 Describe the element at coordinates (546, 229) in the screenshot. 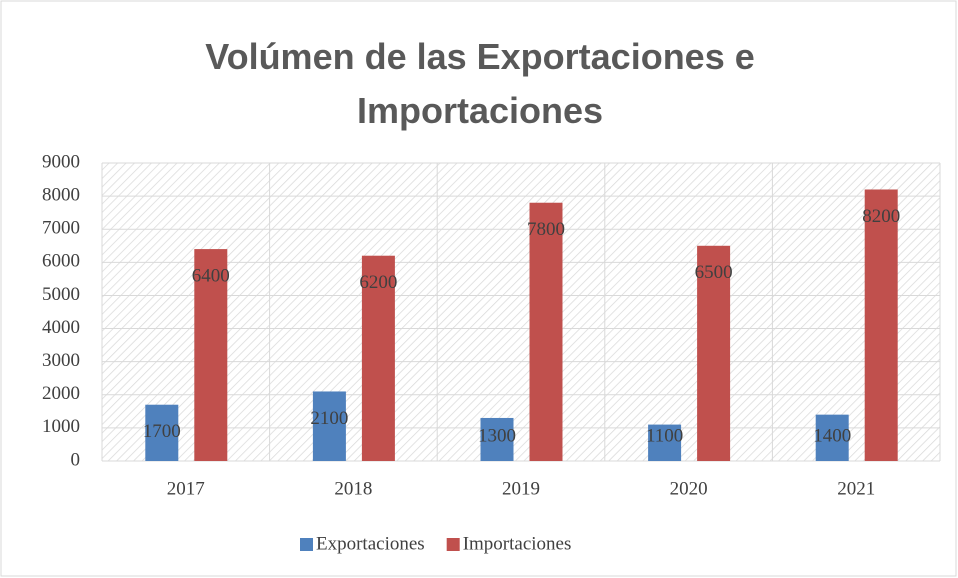

I see `data-label: 7800` at that location.